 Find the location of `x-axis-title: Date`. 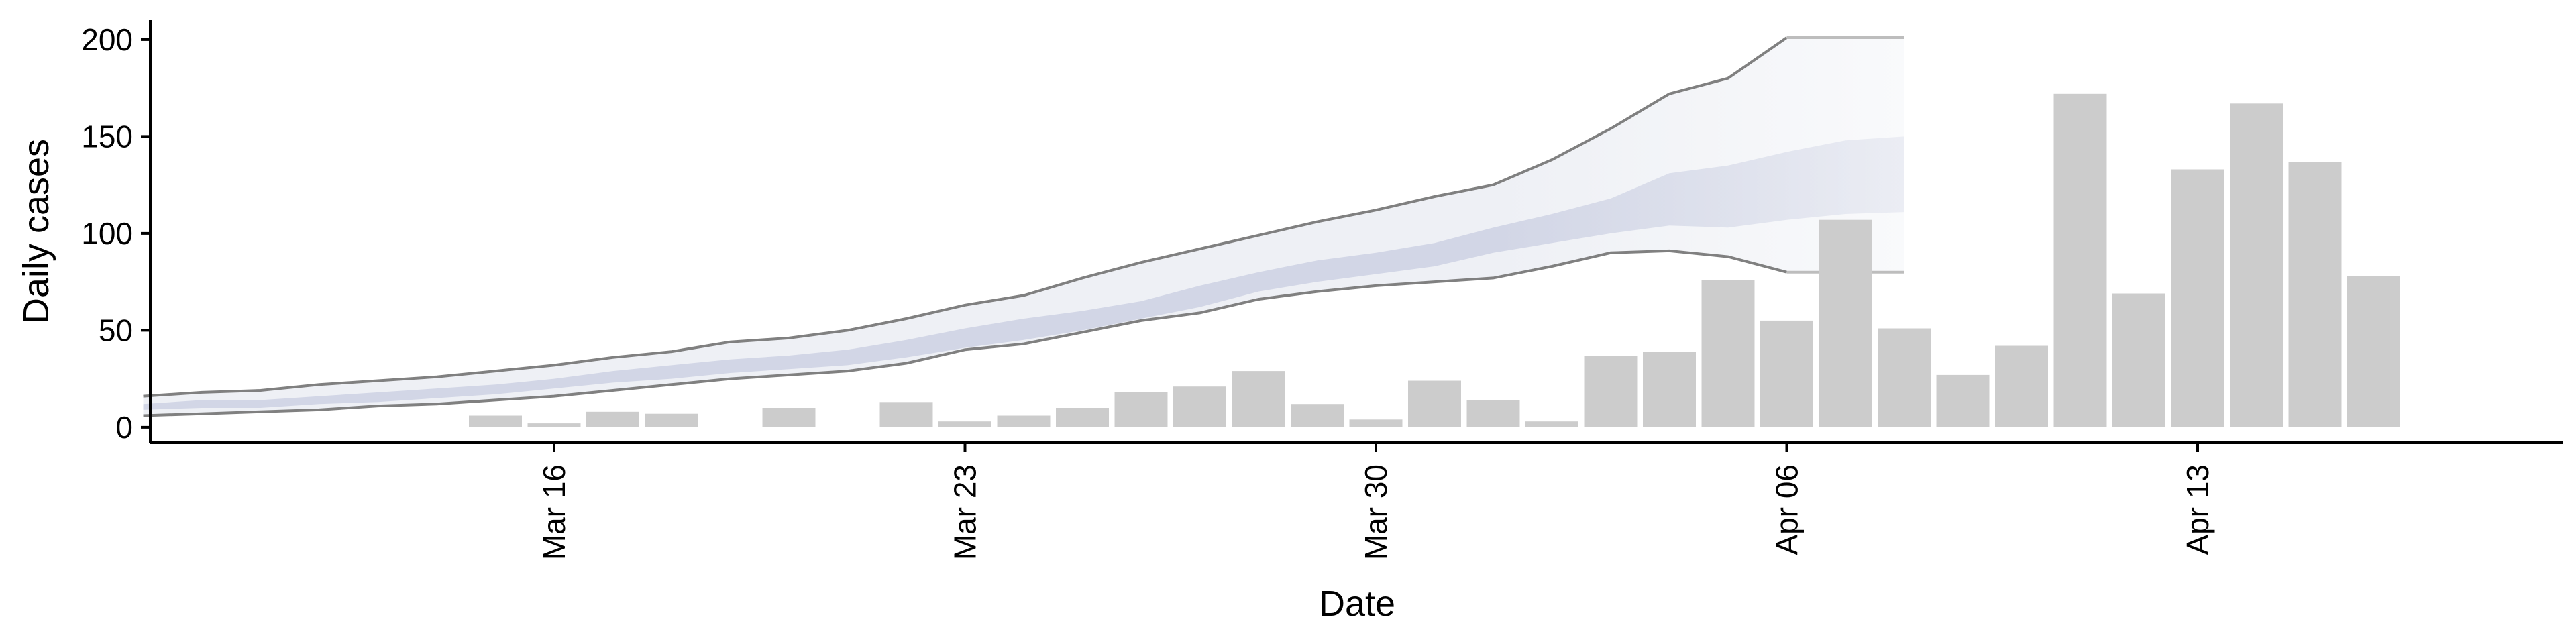

x-axis-title: Date is located at coordinates (1357, 604).